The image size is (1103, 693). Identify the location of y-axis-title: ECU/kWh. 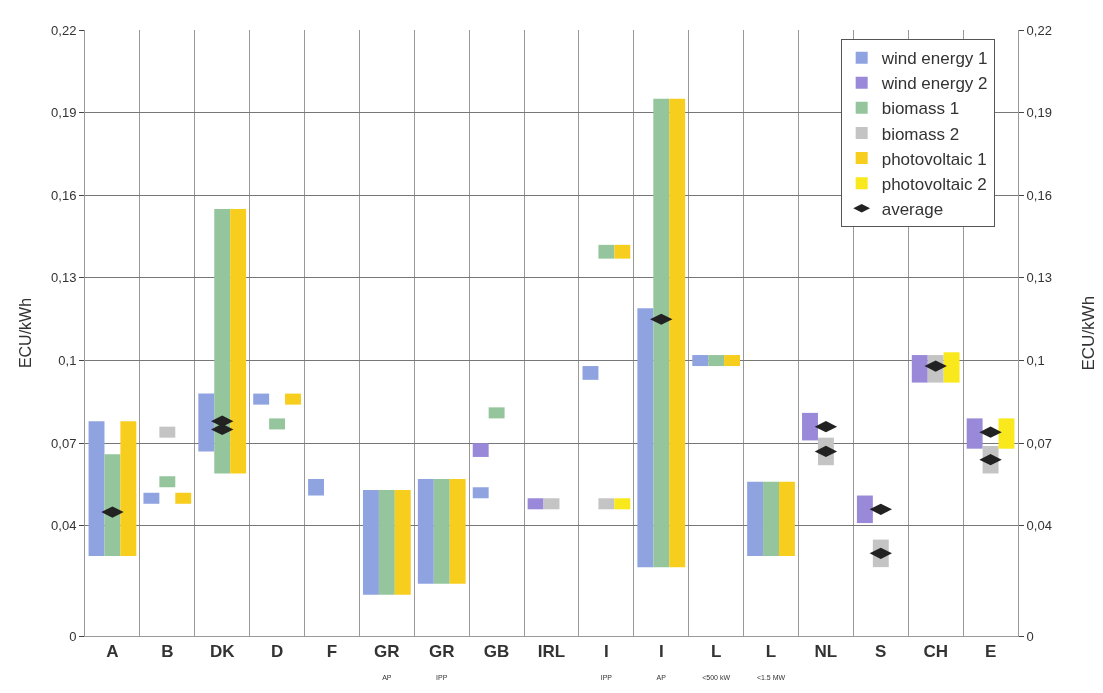
(25, 333).